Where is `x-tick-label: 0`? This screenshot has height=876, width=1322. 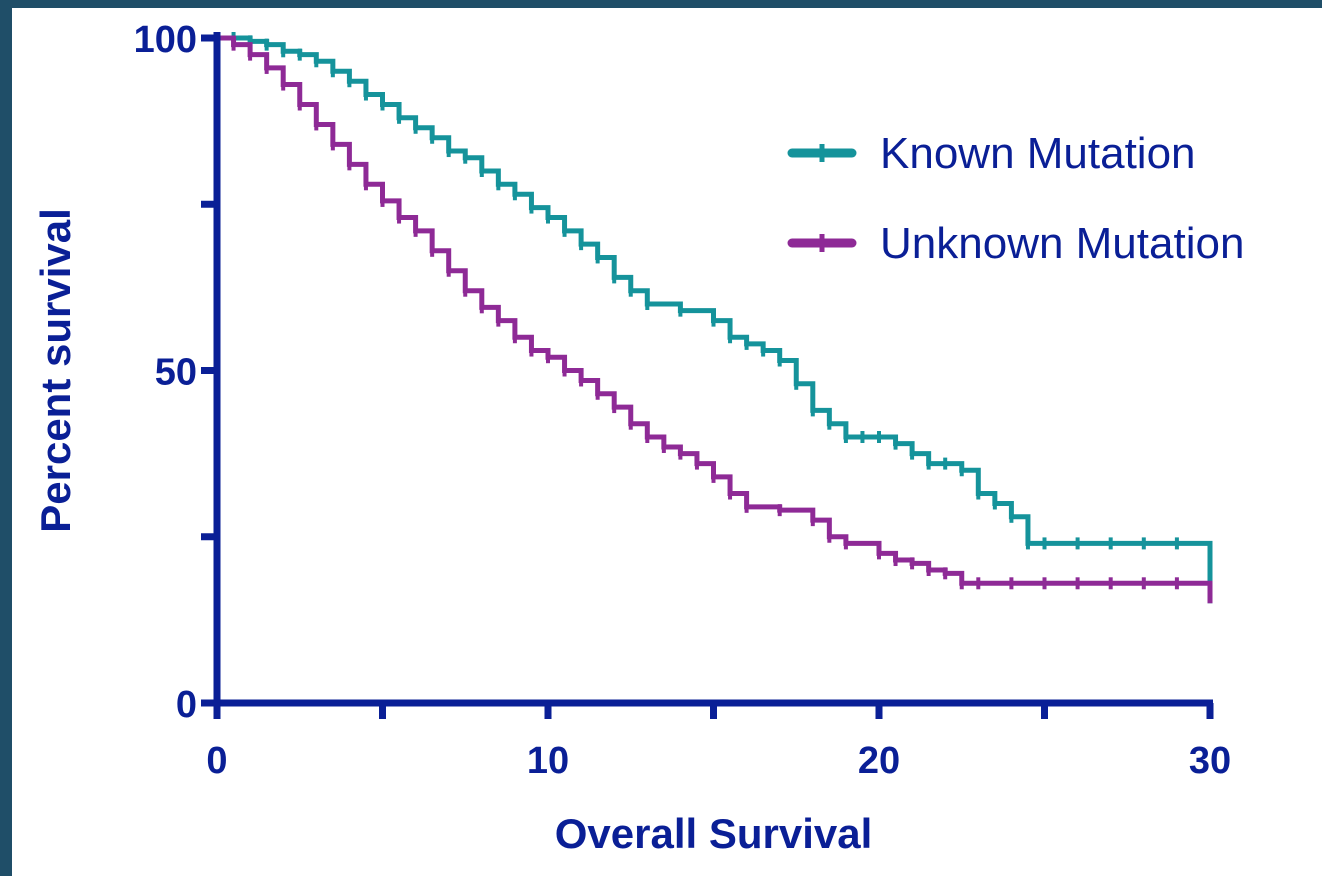
x-tick-label: 0 is located at coordinates (216, 761).